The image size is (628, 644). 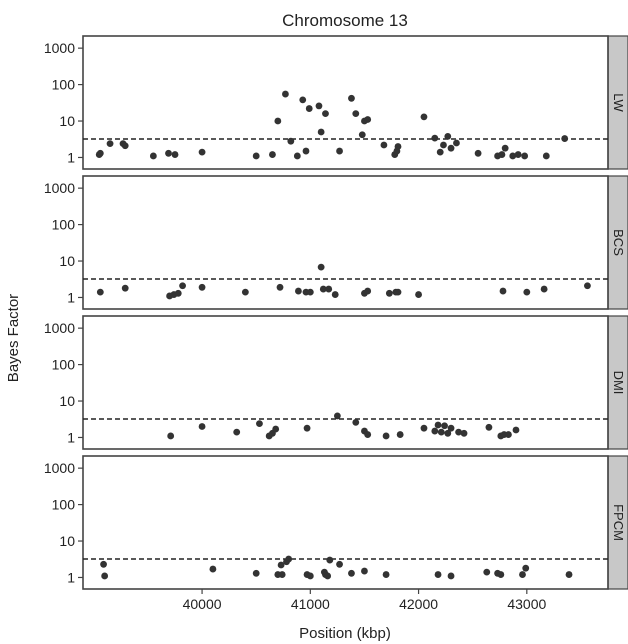 What do you see at coordinates (618, 102) in the screenshot?
I see `panel-strip-label: LW` at bounding box center [618, 102].